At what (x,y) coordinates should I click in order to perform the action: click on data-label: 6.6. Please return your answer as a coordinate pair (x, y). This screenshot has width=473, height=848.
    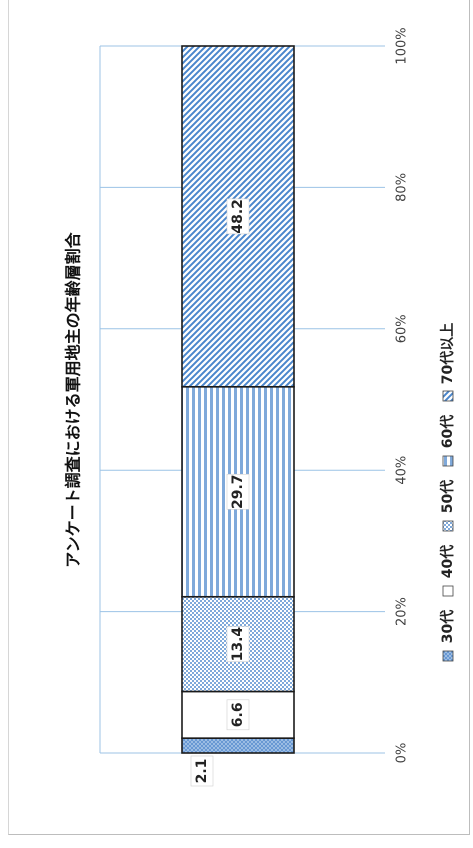
    Looking at the image, I should click on (238, 714).